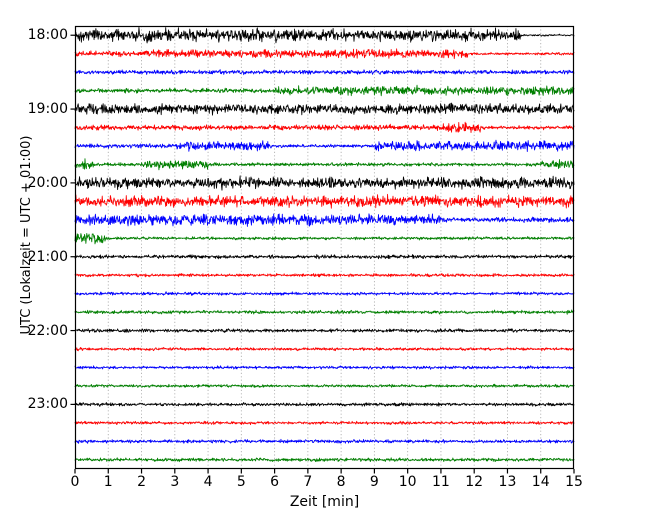 This screenshot has width=650, height=520. I want to click on y-tick-label: 19:00, so click(47, 109).